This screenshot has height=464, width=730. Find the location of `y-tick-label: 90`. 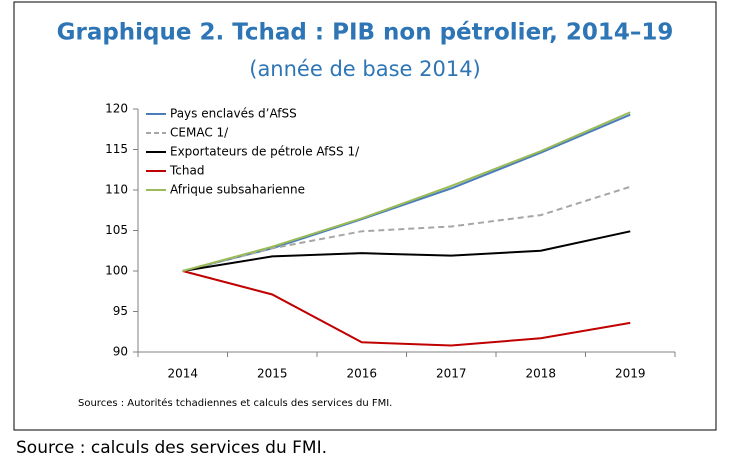

y-tick-label: 90 is located at coordinates (120, 352).